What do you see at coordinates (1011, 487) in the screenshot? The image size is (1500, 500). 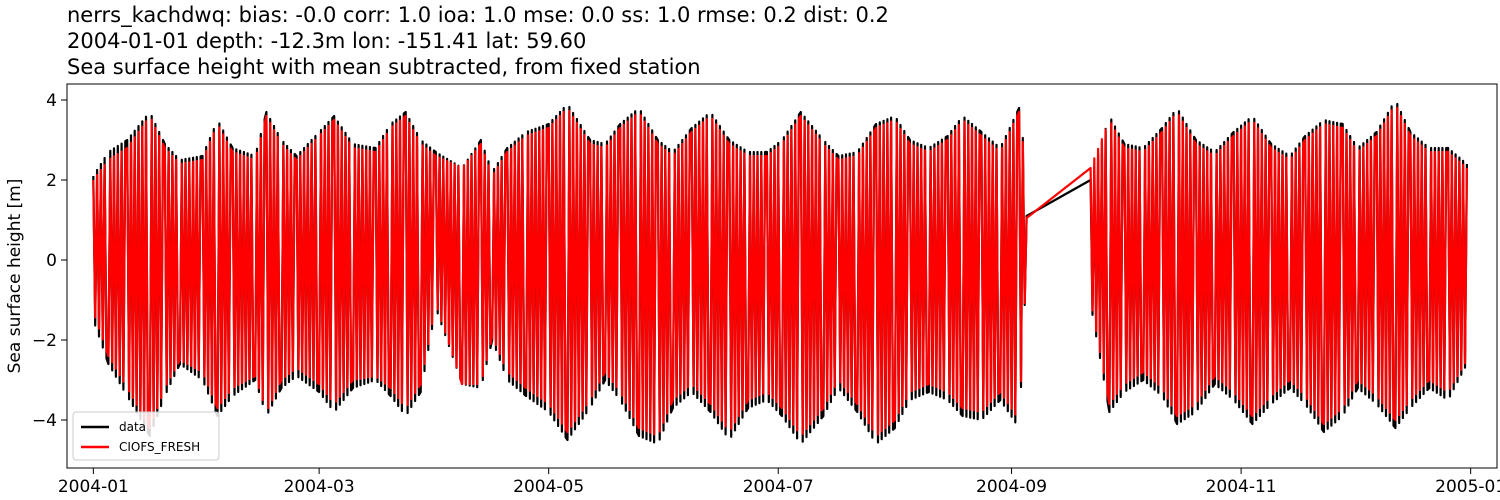 I see `x-tick-label: 2004-09` at bounding box center [1011, 487].